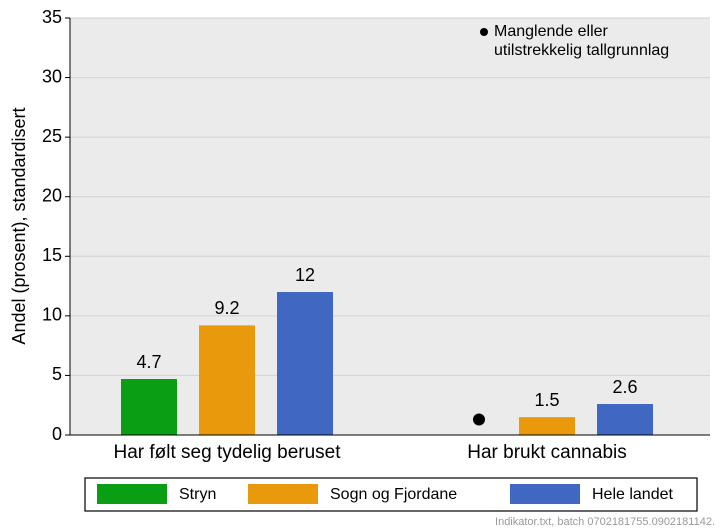 The height and width of the screenshot is (530, 723). I want to click on annotation-bullet, so click(484, 32).